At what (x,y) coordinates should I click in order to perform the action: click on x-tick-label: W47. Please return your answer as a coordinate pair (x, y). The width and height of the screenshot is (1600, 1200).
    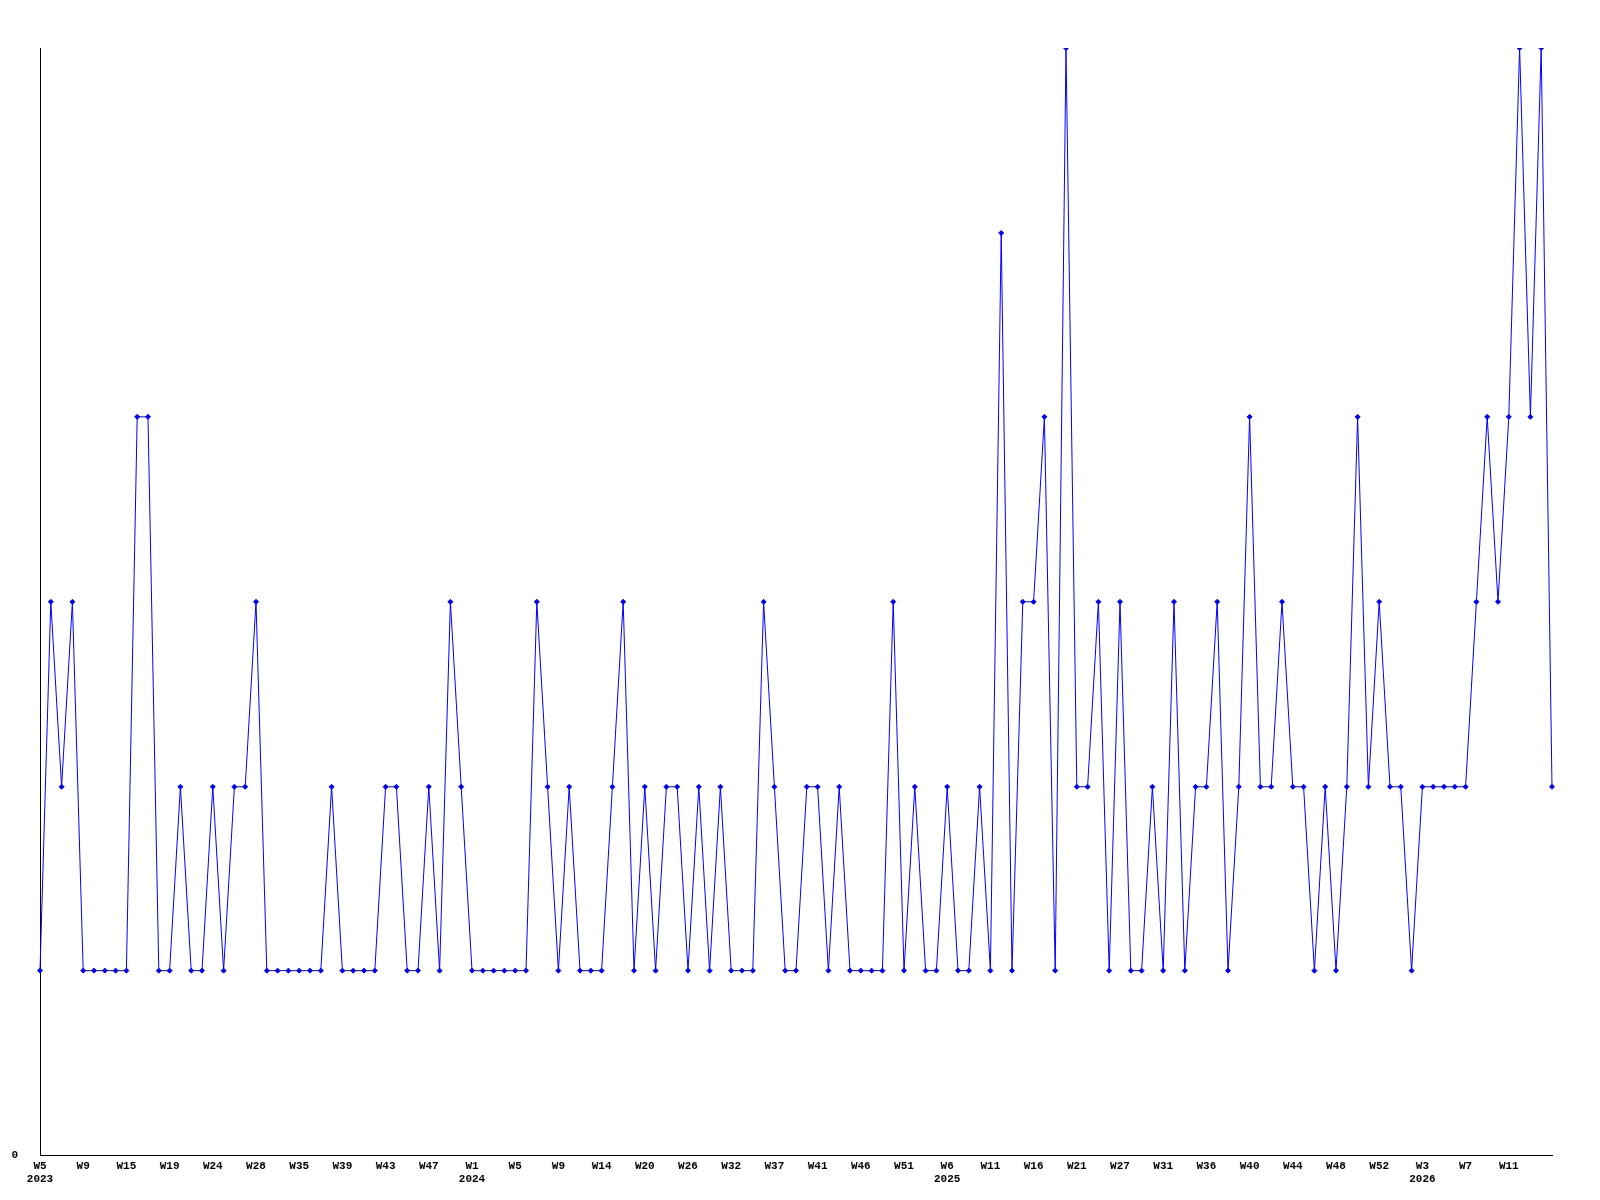
    Looking at the image, I should click on (428, 1165).